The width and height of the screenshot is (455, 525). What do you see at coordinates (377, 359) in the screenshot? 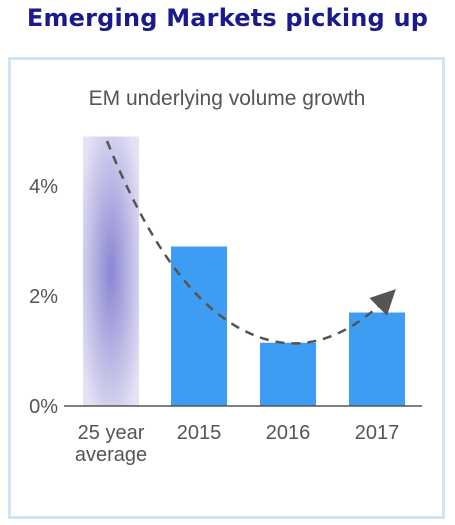
I see `bar-2017` at bounding box center [377, 359].